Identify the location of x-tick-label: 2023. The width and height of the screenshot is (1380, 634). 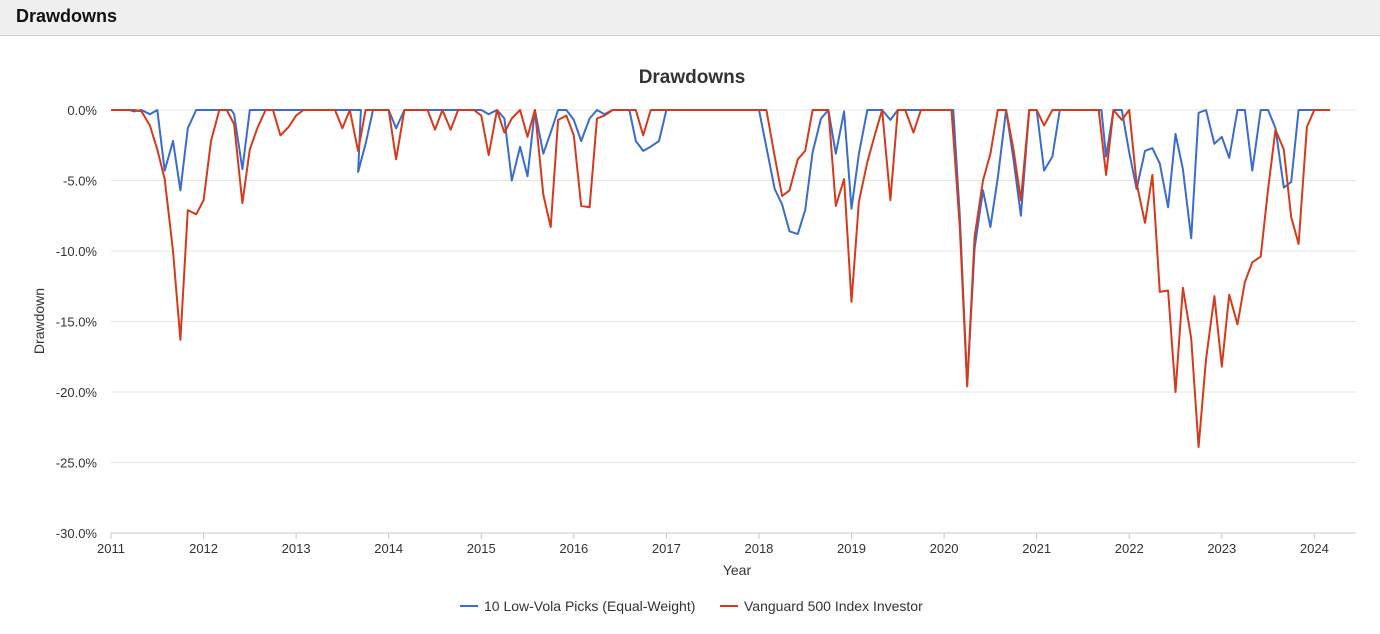
(1221, 548).